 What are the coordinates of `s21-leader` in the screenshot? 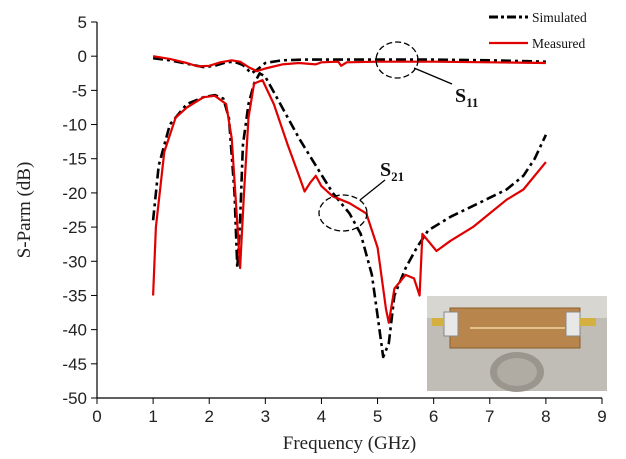 It's located at (372, 190).